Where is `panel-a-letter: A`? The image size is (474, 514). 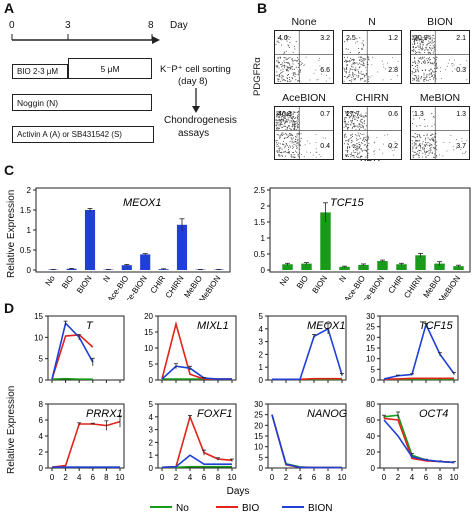 panel-a-letter: A is located at coordinates (9, 8).